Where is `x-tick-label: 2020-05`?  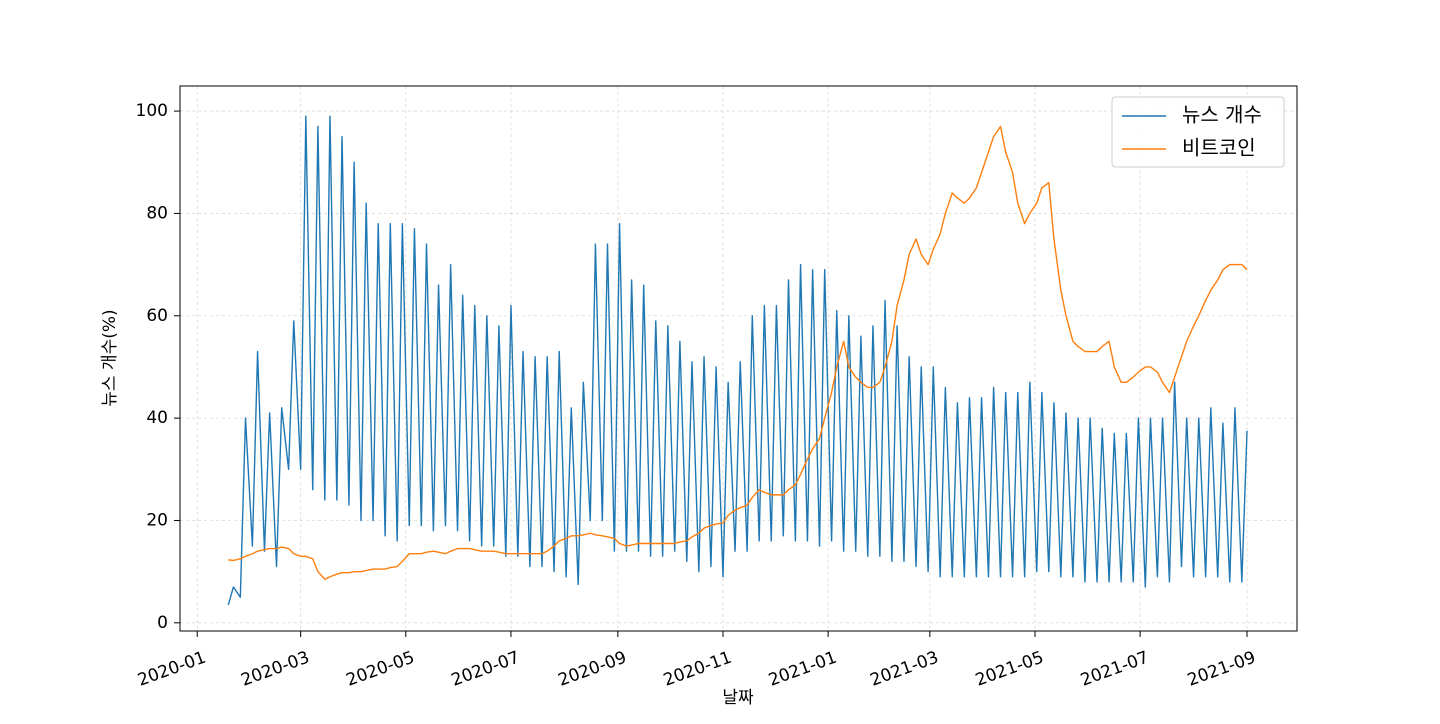 x-tick-label: 2020-05 is located at coordinates (381, 669).